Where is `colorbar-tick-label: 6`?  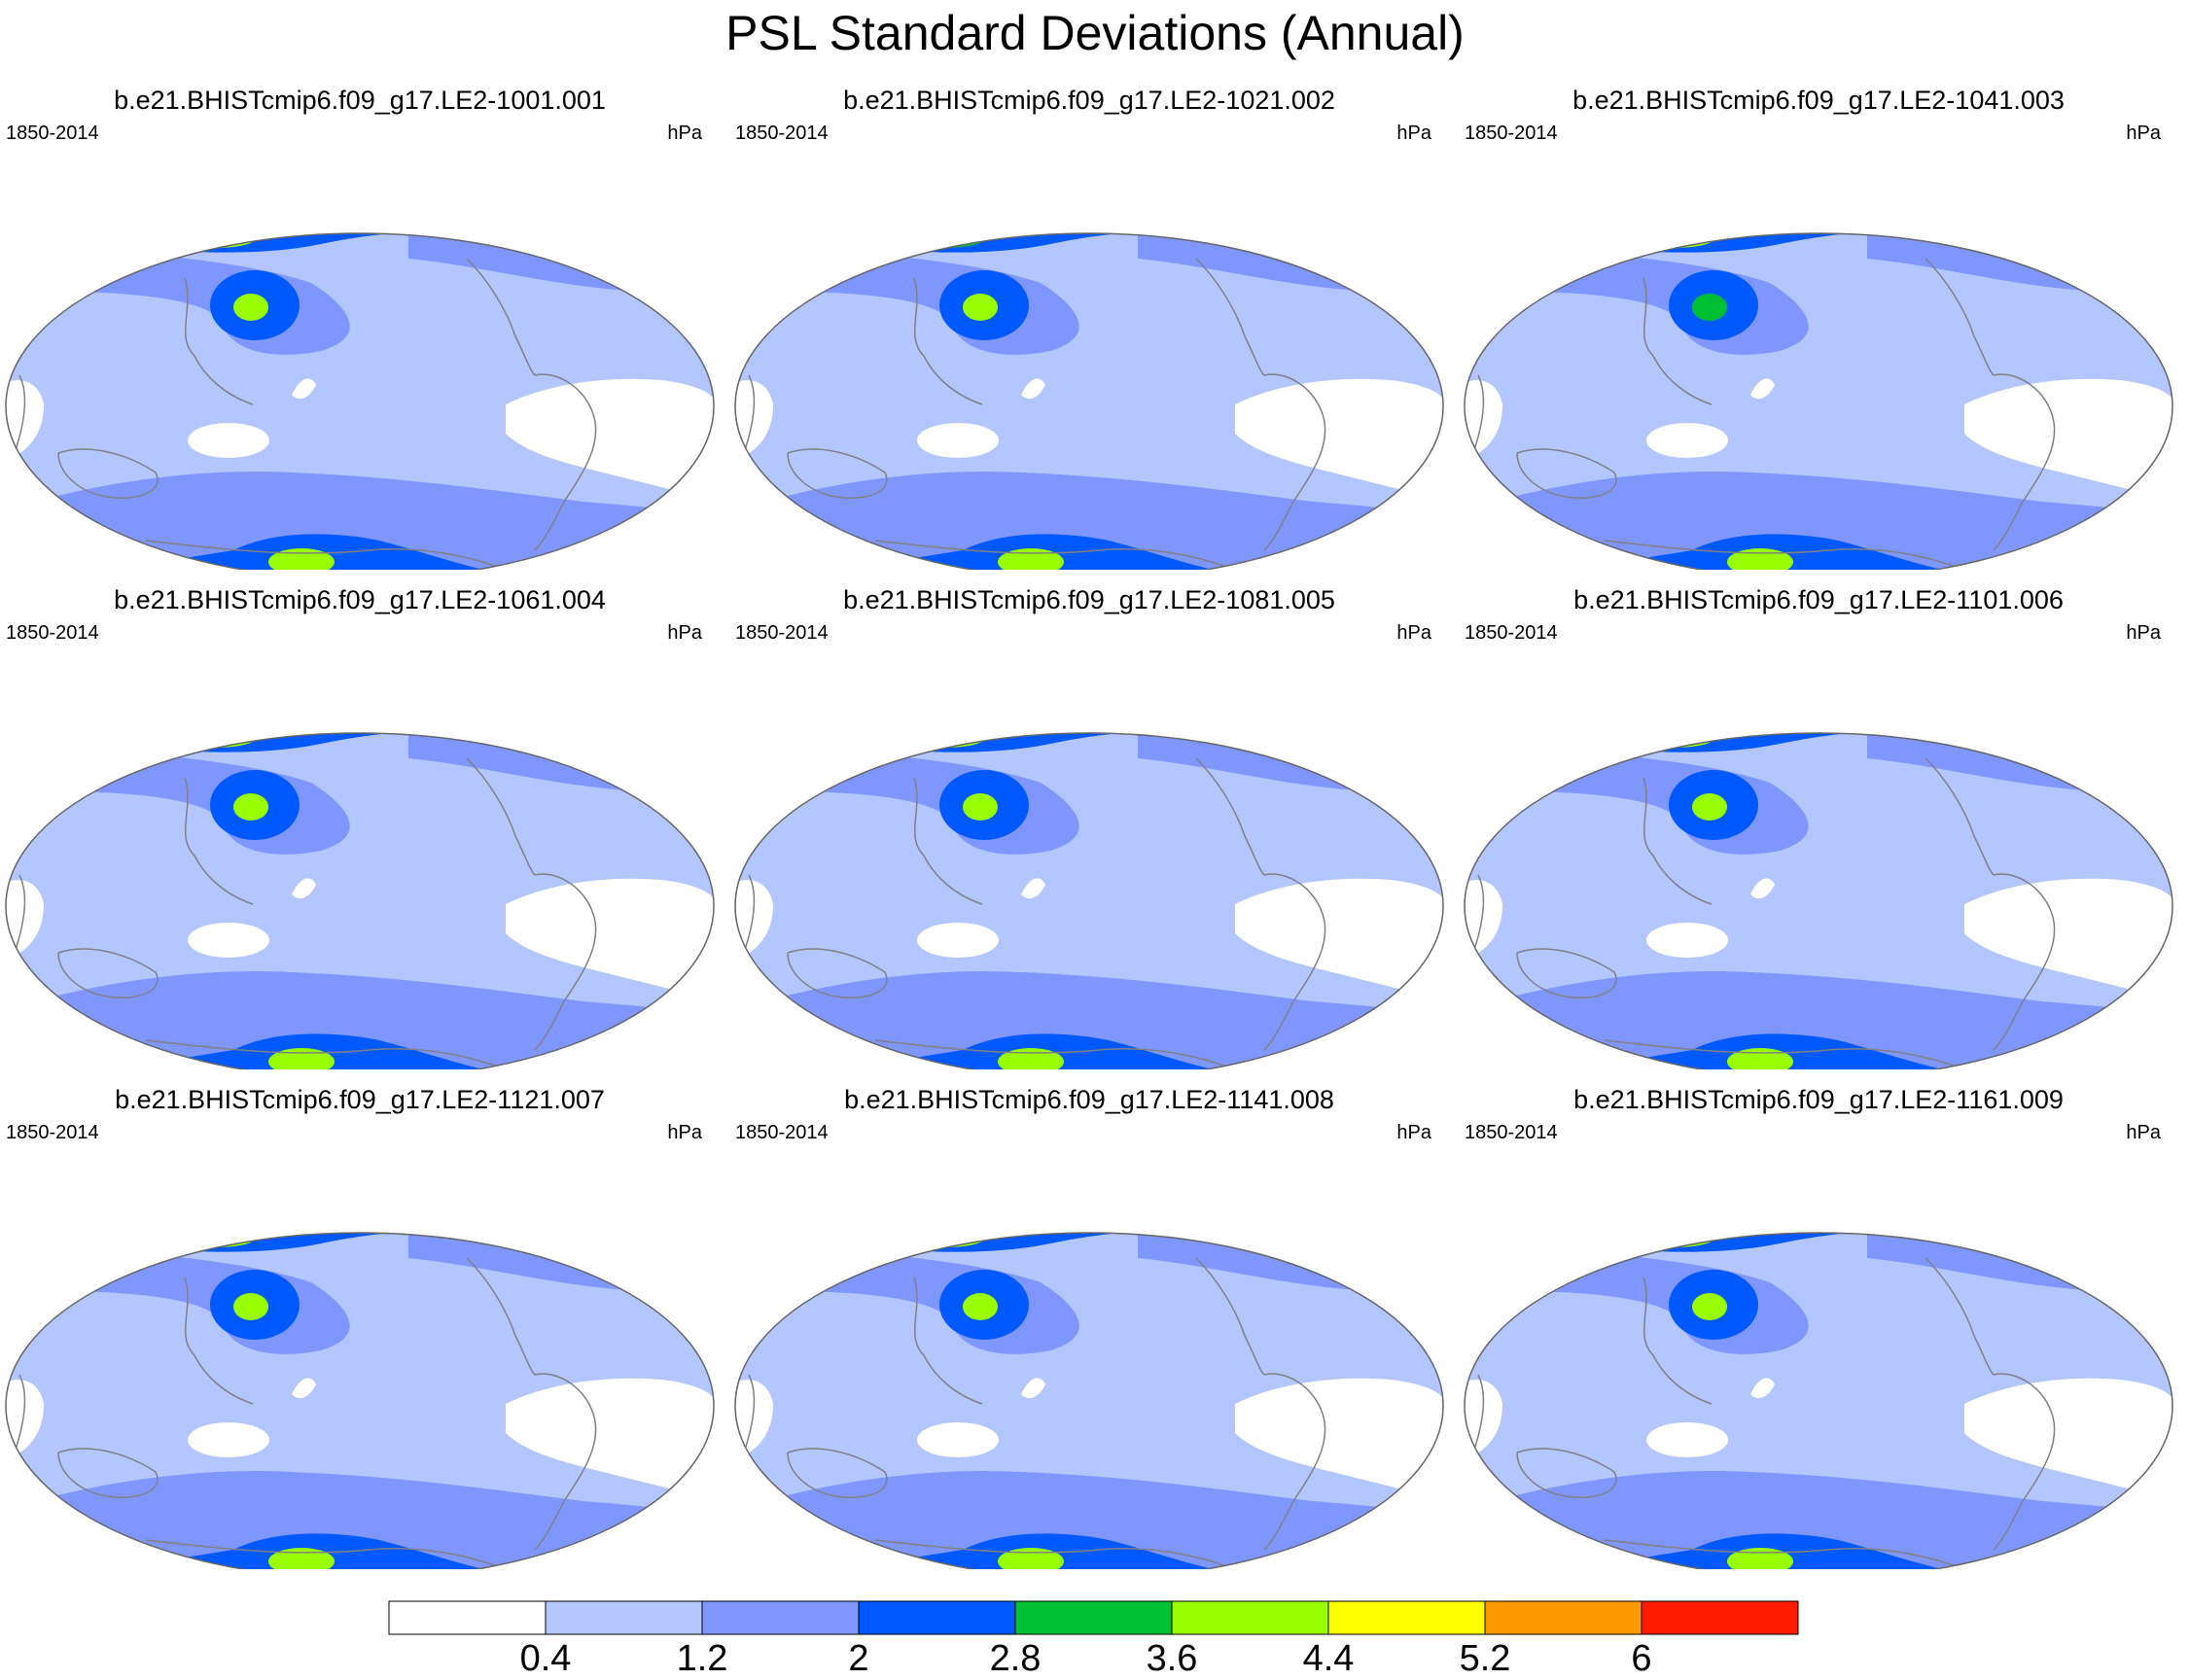 colorbar-tick-label: 6 is located at coordinates (1641, 1658).